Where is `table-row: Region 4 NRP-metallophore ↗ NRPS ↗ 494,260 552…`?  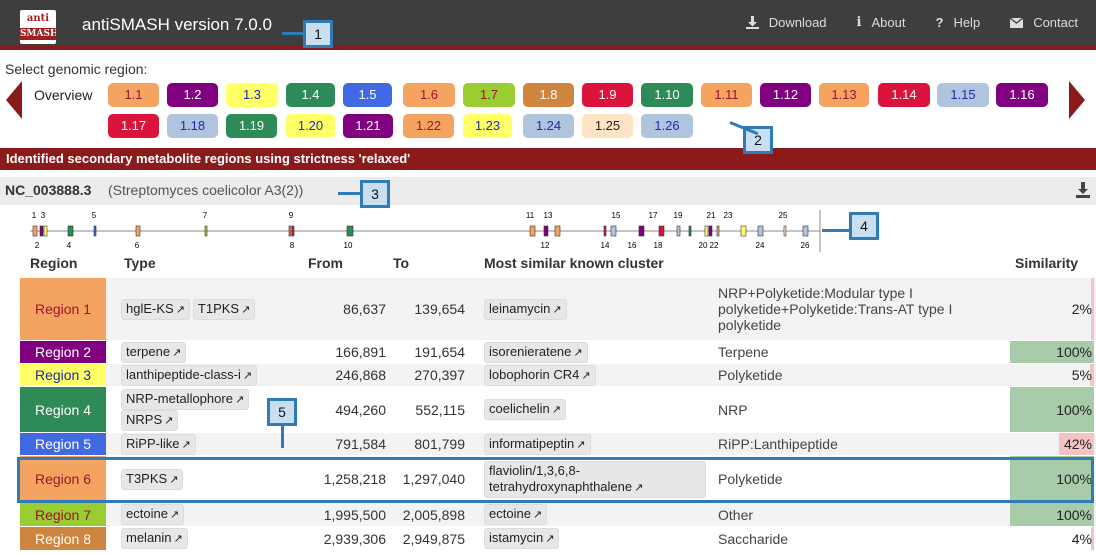
table-row: Region 4 NRP-metallophore ↗ NRPS ↗ 494,260 552… is located at coordinates (558, 409).